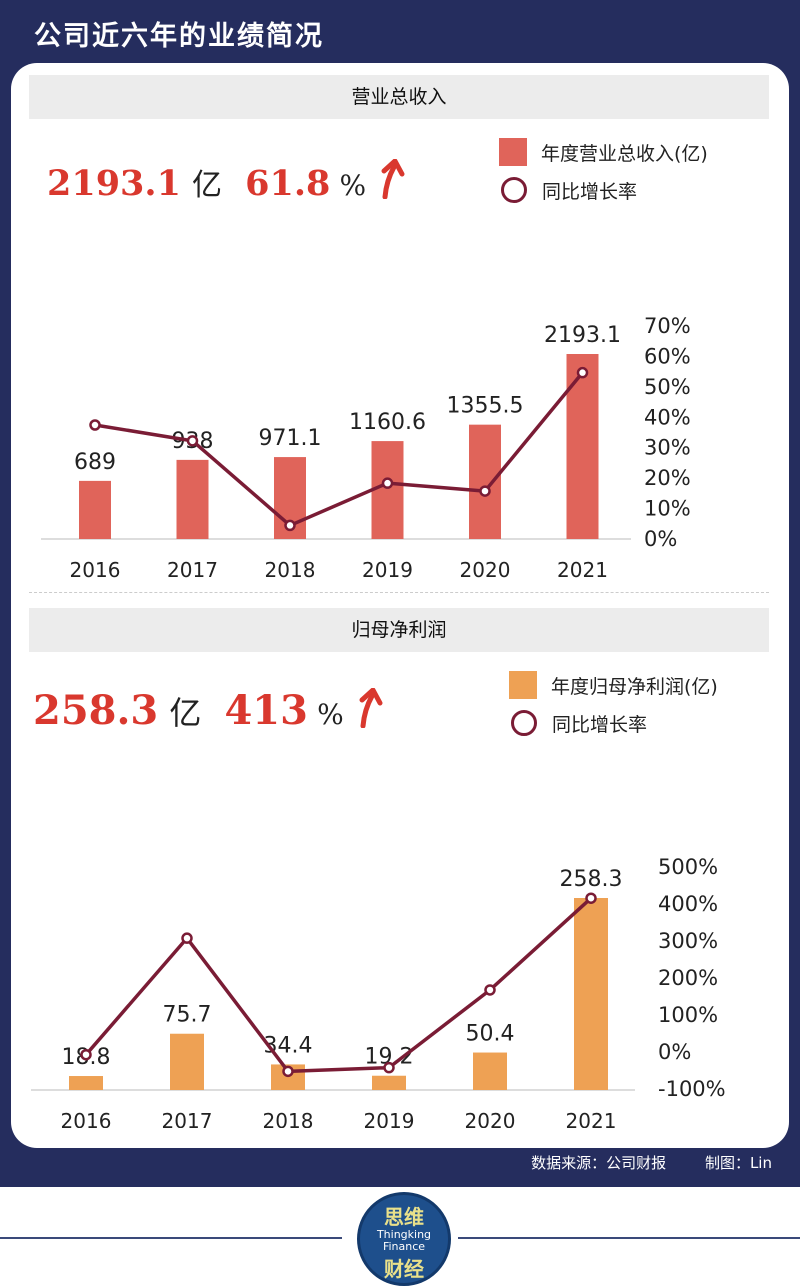  Describe the element at coordinates (209, 710) in the screenshot. I see `profit-kpi: 258.3 亿 413 %` at that location.